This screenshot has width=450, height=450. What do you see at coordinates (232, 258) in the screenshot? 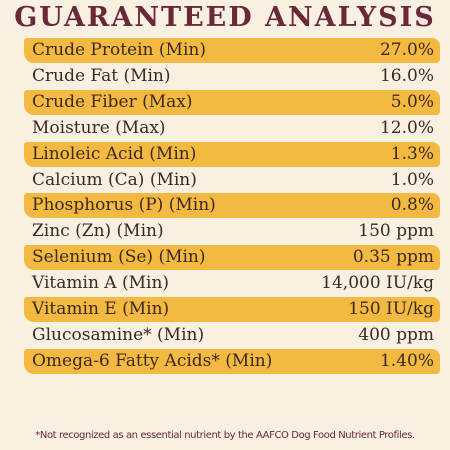
I see `table-row: Selenium (Se) (Min) 0.35 ppm` at bounding box center [232, 258].